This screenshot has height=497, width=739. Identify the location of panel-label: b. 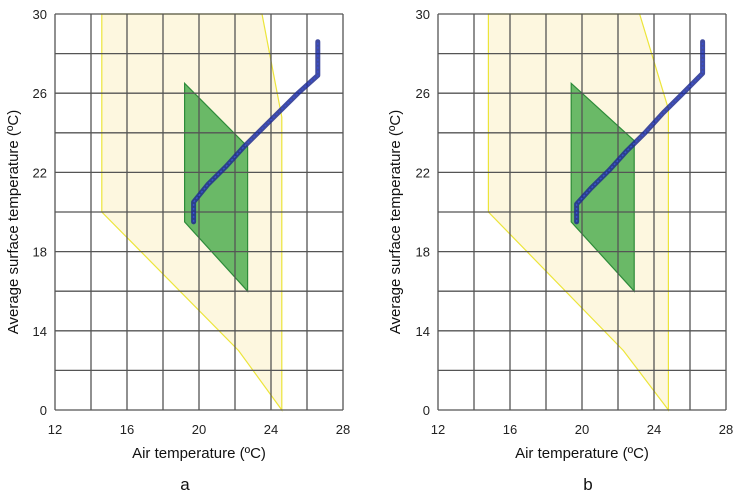
(587, 484).